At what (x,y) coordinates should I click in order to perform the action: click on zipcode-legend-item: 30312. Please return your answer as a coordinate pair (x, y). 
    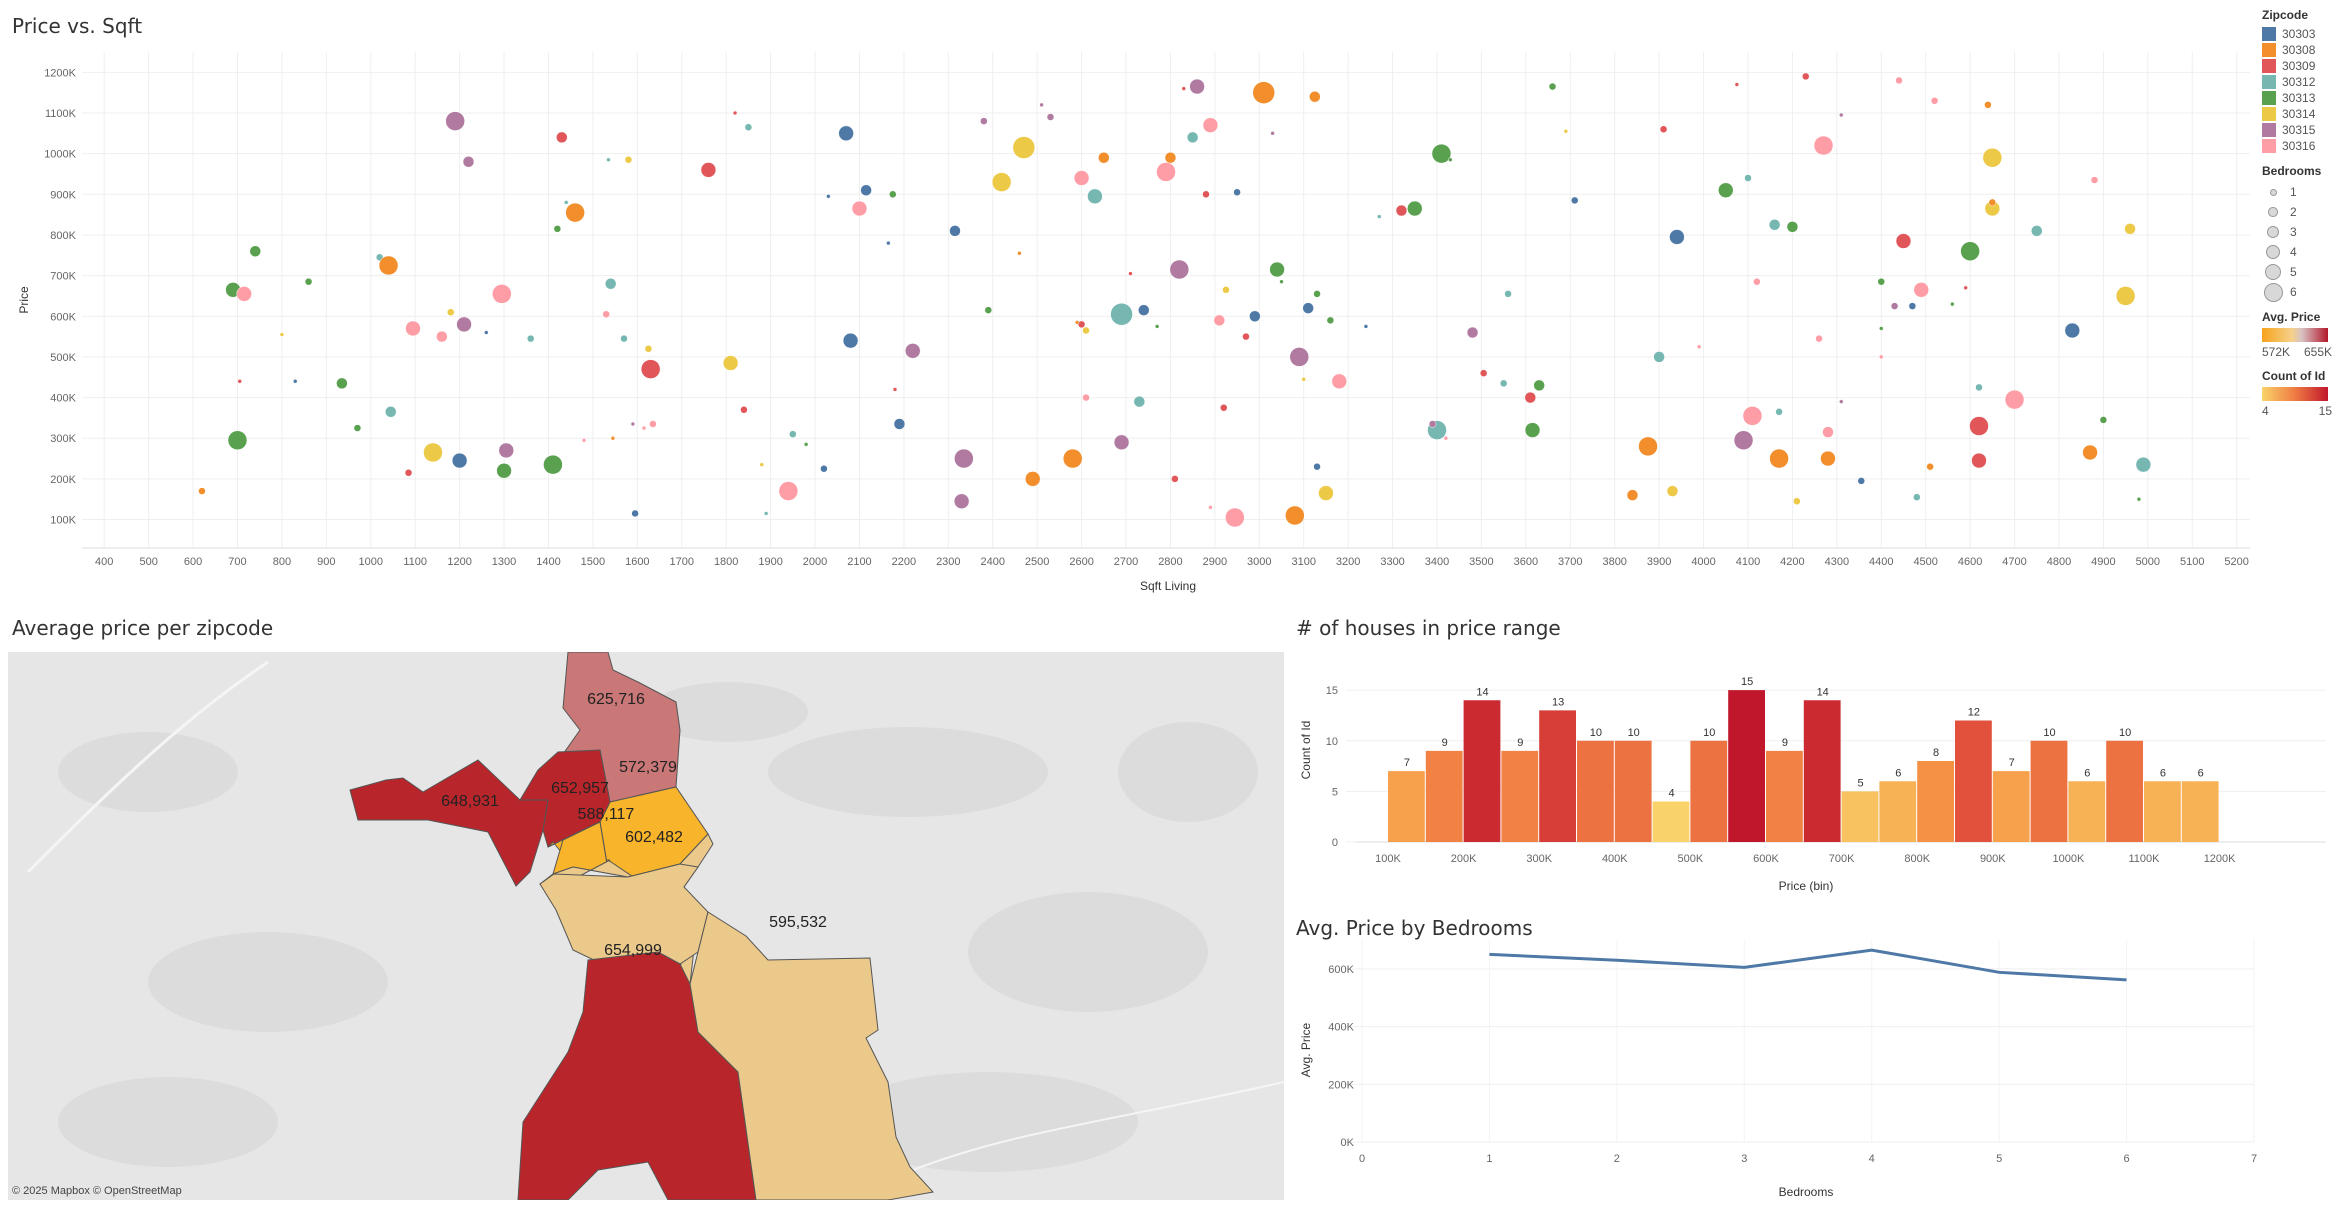
    Looking at the image, I should click on (2300, 82).